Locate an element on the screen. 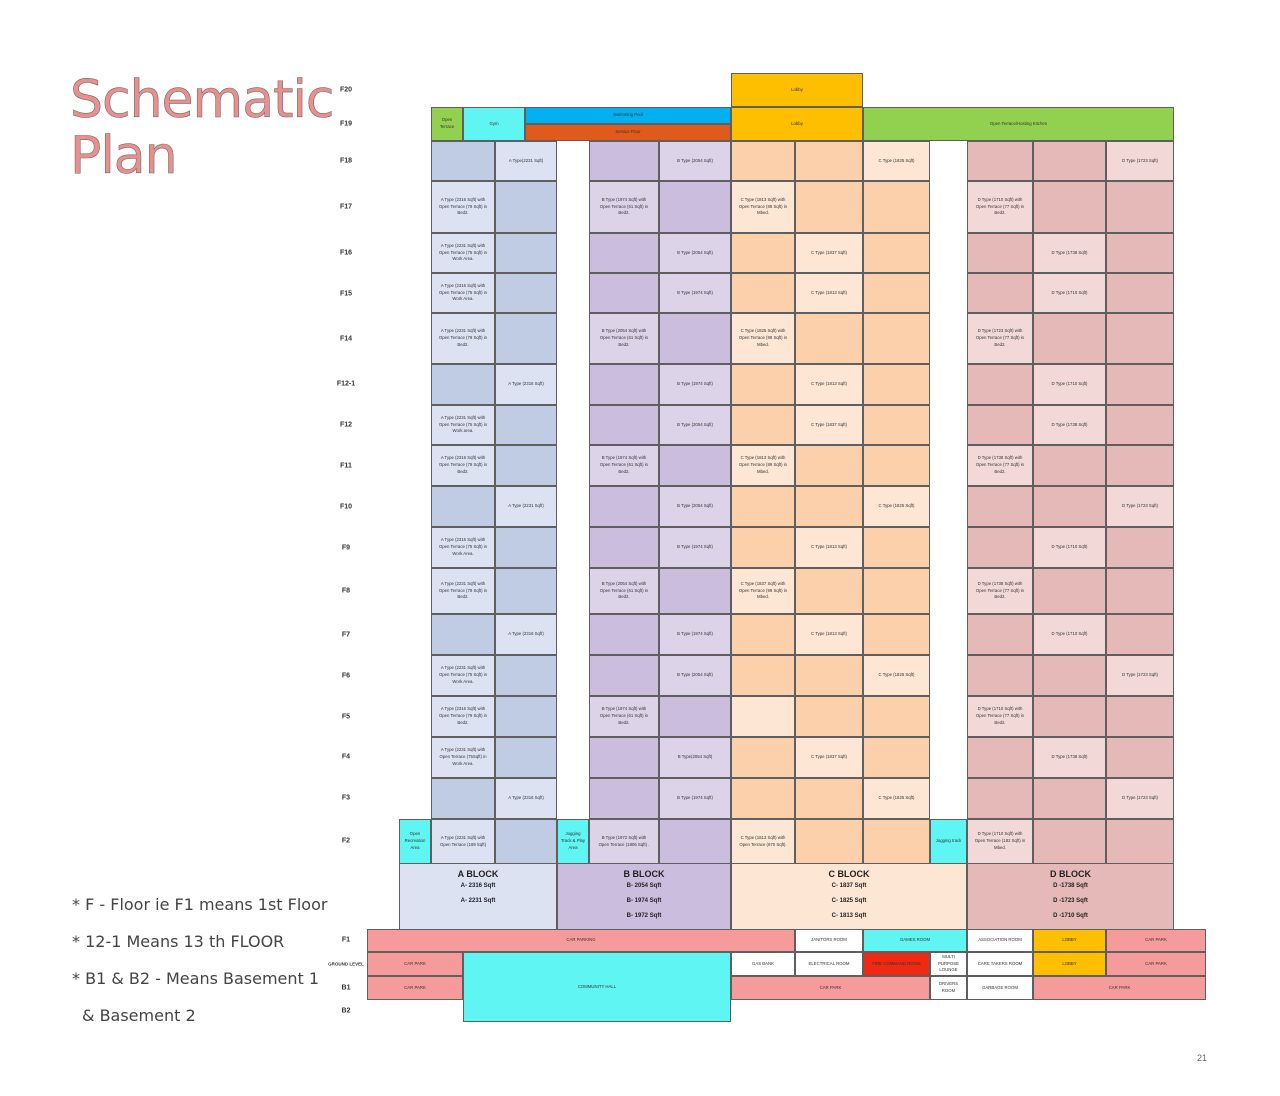  floor-label-b1: B1 is located at coordinates (346, 988).